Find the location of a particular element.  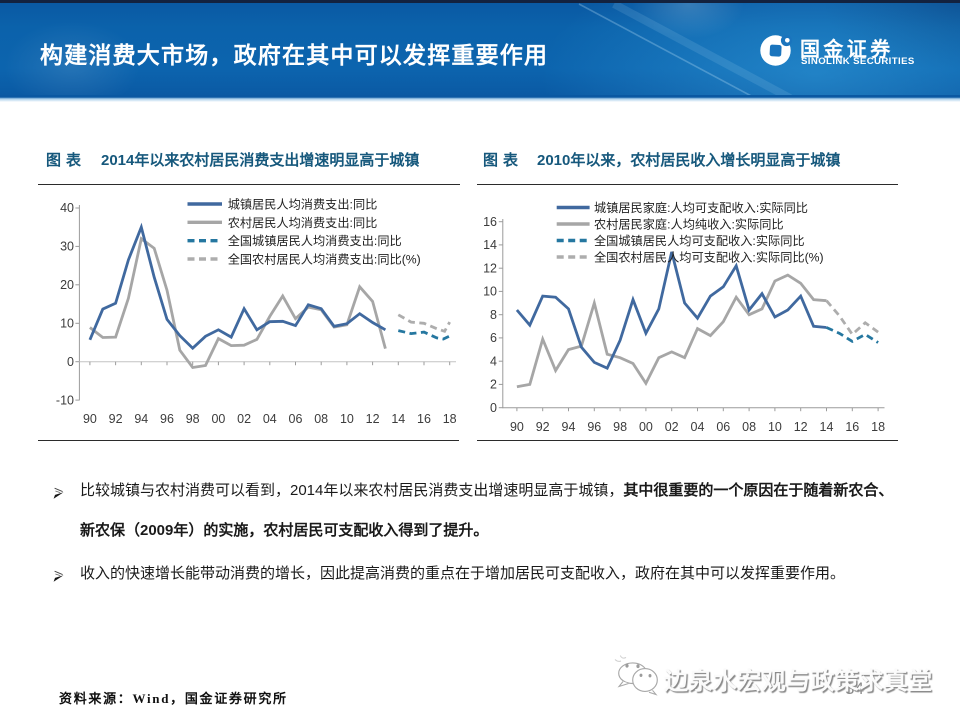

svg-text: 农村居民人均消费支出:同比 is located at coordinates (303, 223).